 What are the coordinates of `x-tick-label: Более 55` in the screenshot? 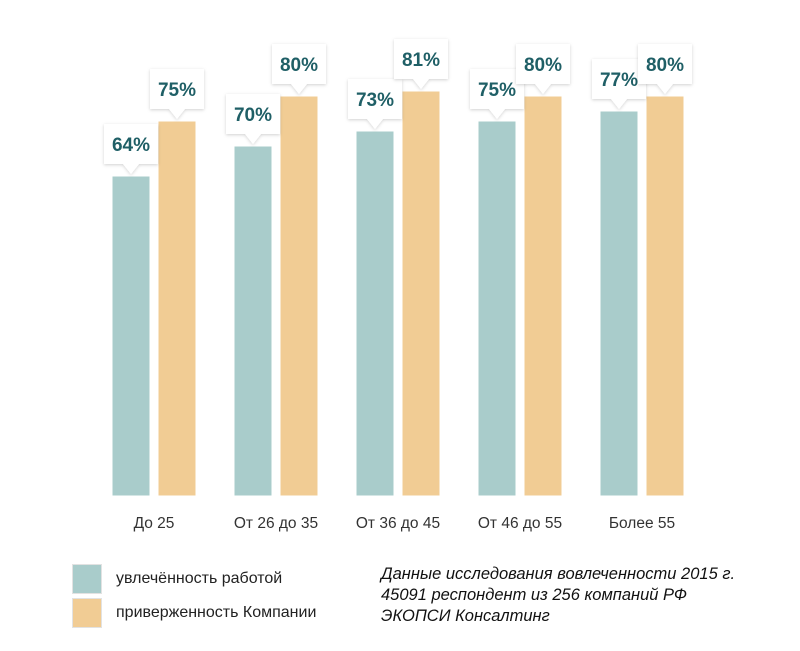 It's located at (642, 523).